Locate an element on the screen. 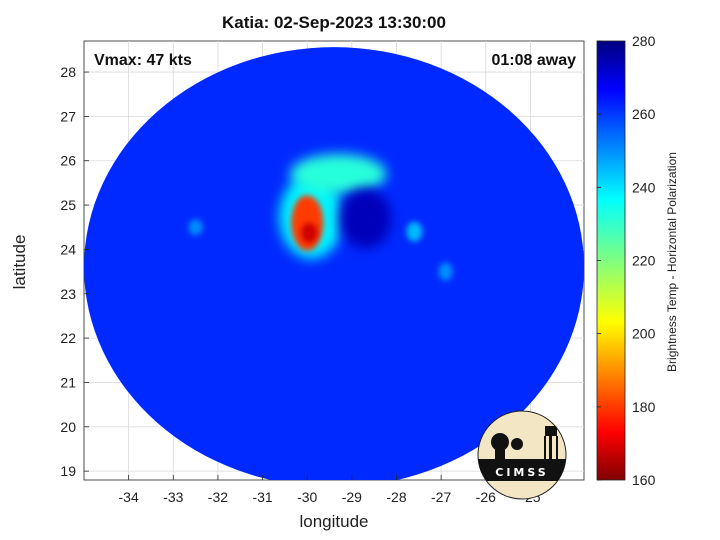 The height and width of the screenshot is (540, 720). x-axis-label: longitude is located at coordinates (334, 521).